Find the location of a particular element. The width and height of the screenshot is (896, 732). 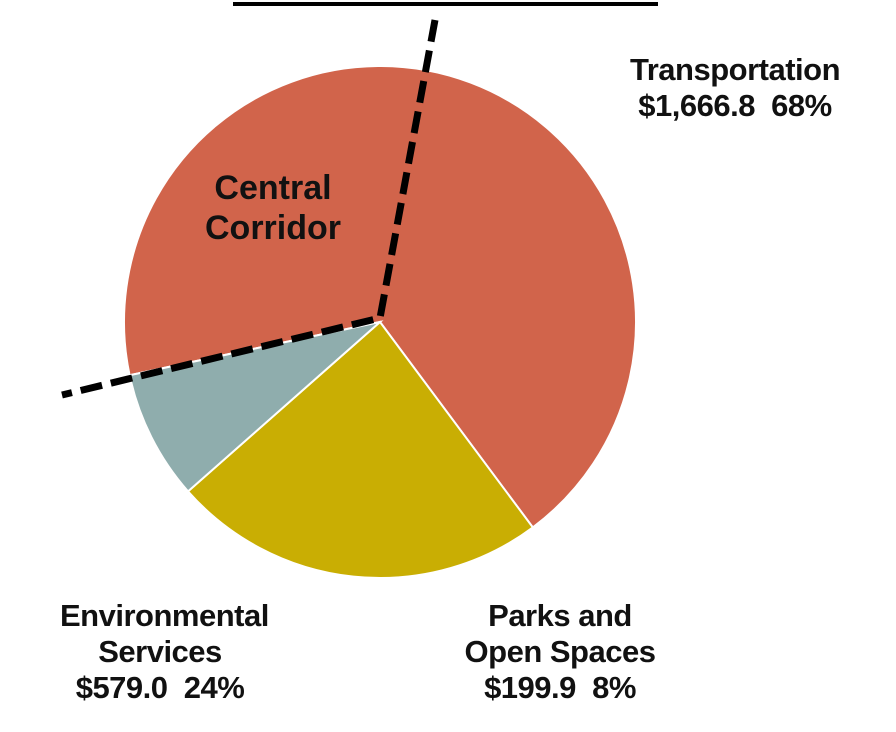

slice-label: Environmental Services $579.0 24% is located at coordinates (160, 652).